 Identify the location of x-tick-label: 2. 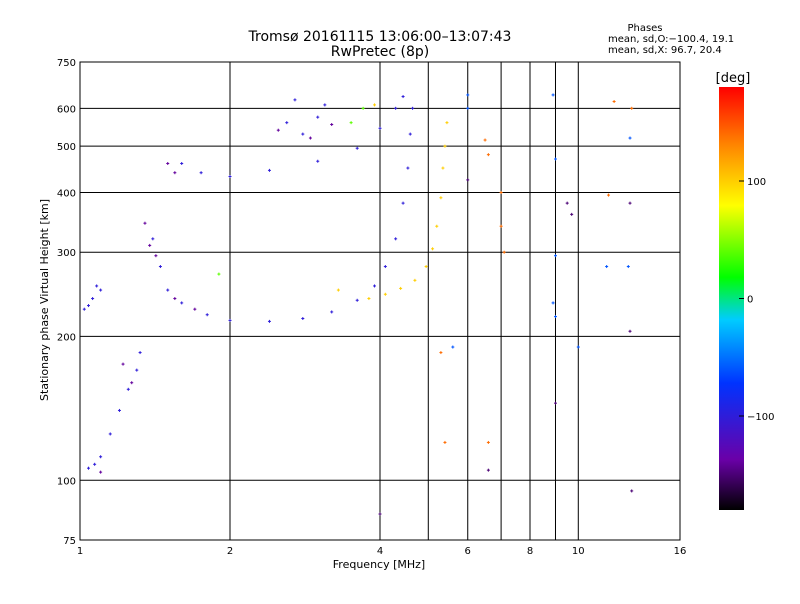
(230, 551).